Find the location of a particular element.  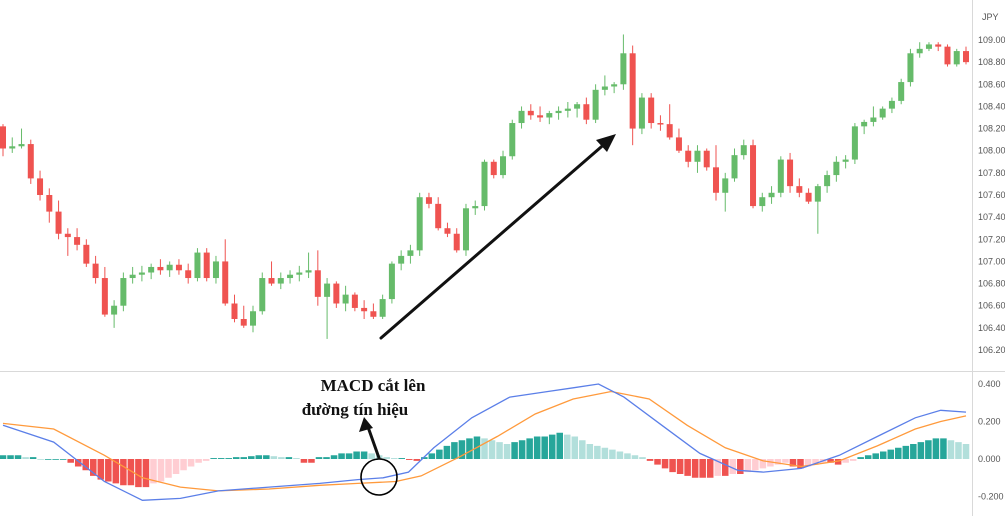

price-tick-label: 106.800 is located at coordinates (991, 284).